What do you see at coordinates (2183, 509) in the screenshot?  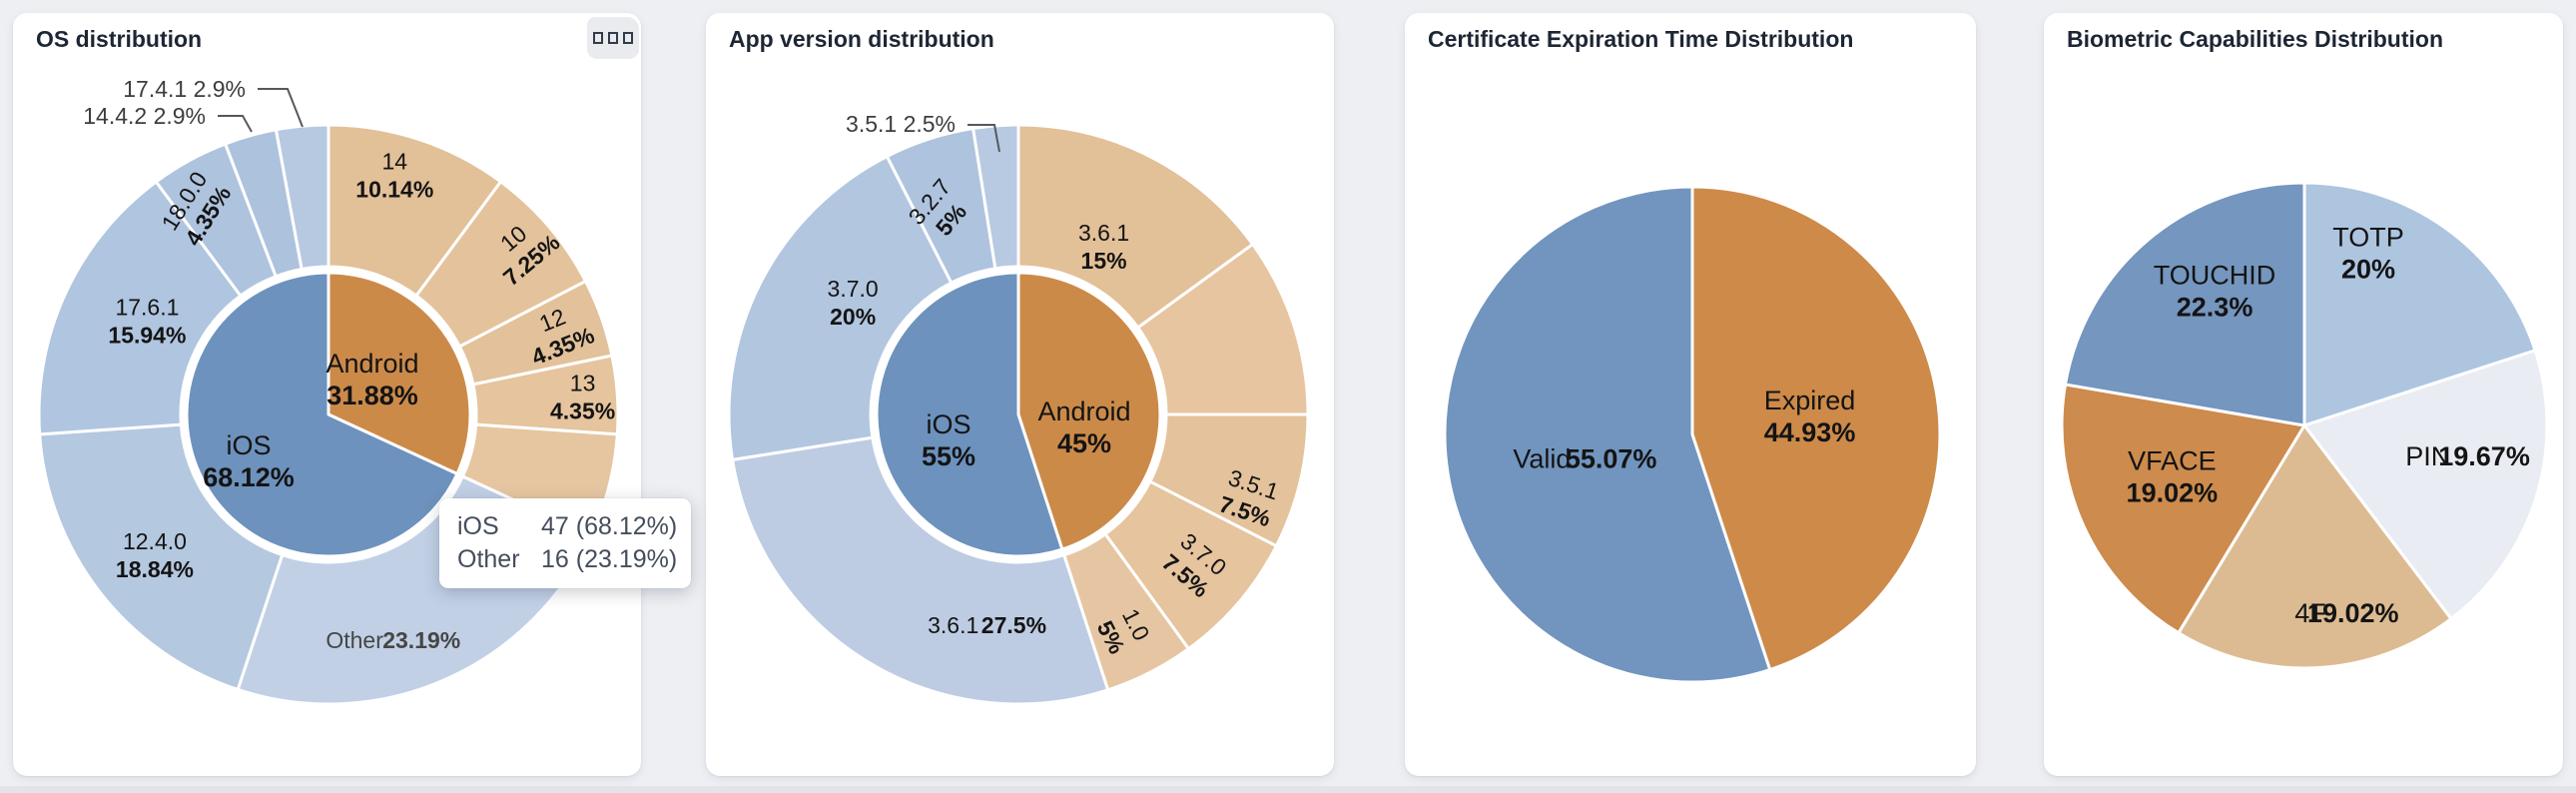 I see `slice-VFACE` at bounding box center [2183, 509].